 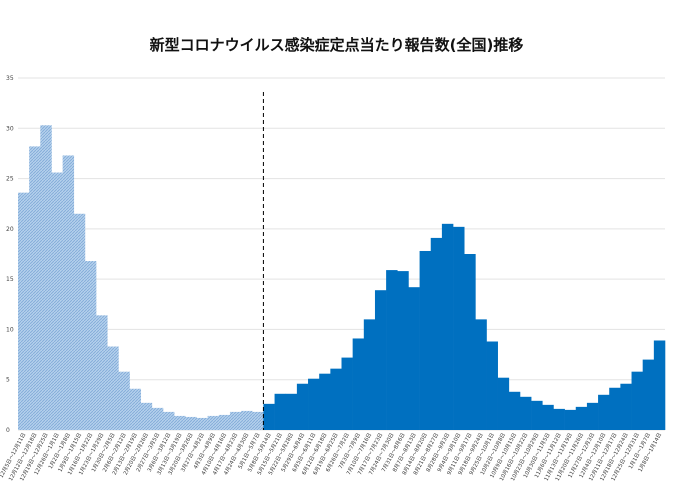 What do you see at coordinates (10, 229) in the screenshot?
I see `y-tick-label: 20` at bounding box center [10, 229].